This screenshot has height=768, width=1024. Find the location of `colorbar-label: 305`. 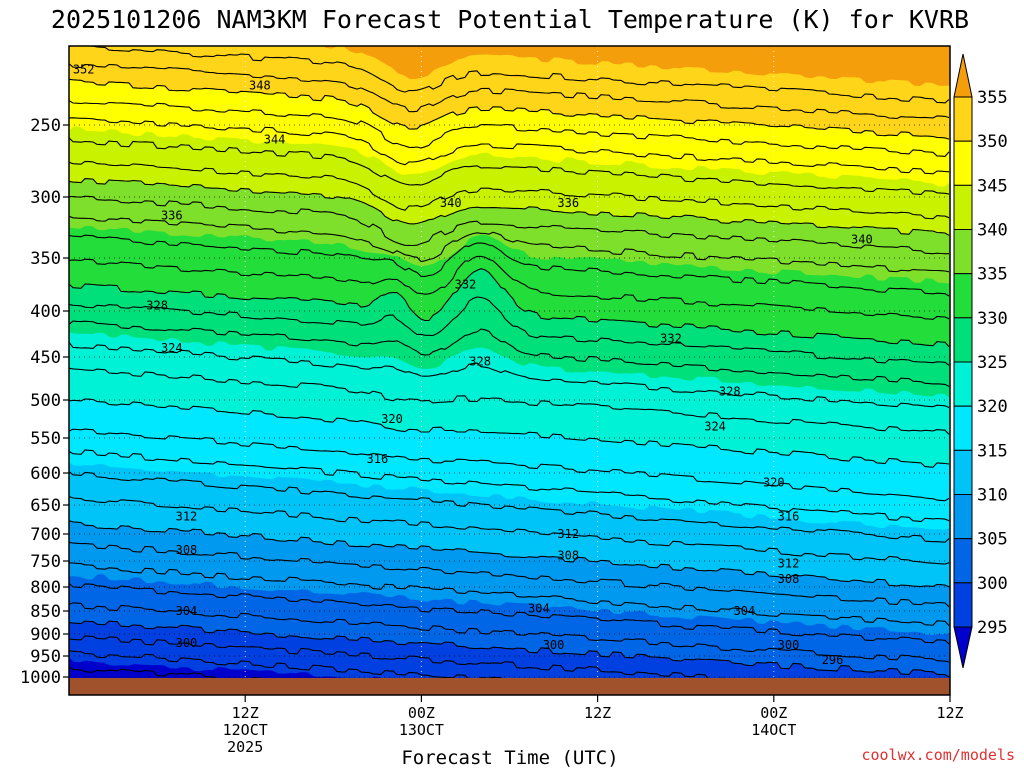

colorbar-label: 305 is located at coordinates (992, 540).